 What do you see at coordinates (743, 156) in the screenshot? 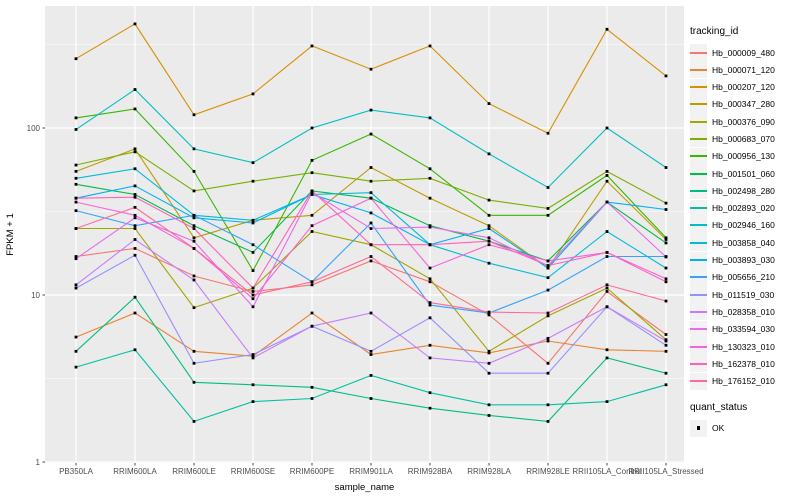
I see `legend-item-label: Hb_000956_130` at bounding box center [743, 156].